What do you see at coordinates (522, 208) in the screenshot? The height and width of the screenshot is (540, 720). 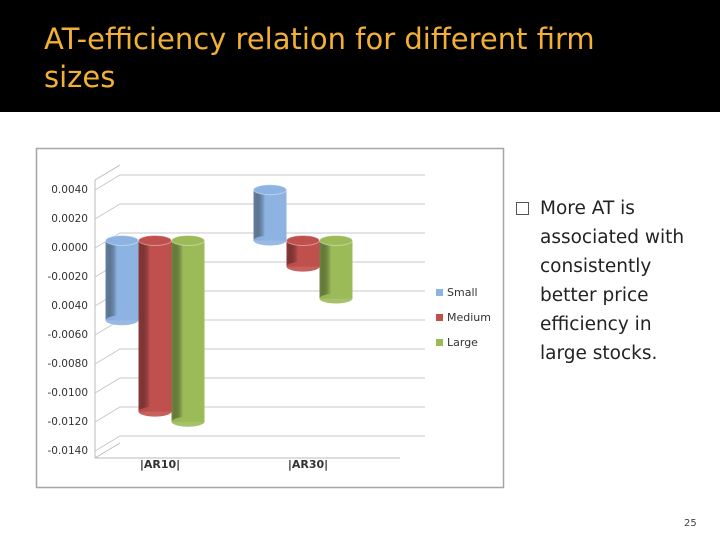 I see `bullet-icon` at bounding box center [522, 208].